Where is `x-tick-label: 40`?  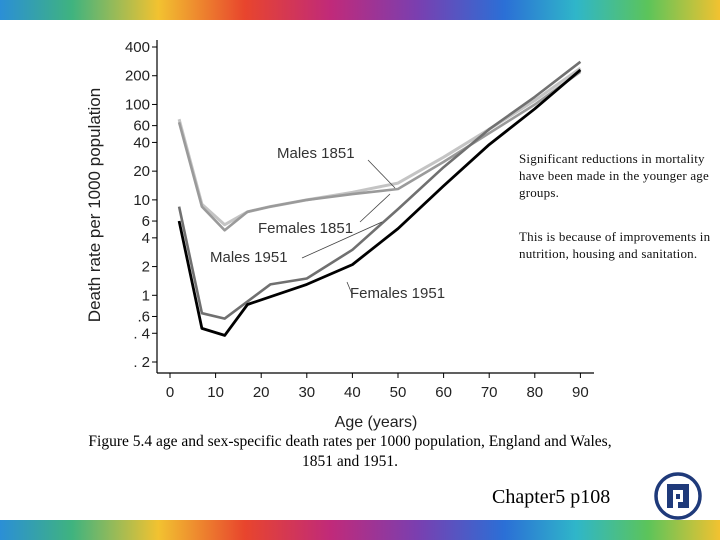 x-tick-label: 40 is located at coordinates (352, 392).